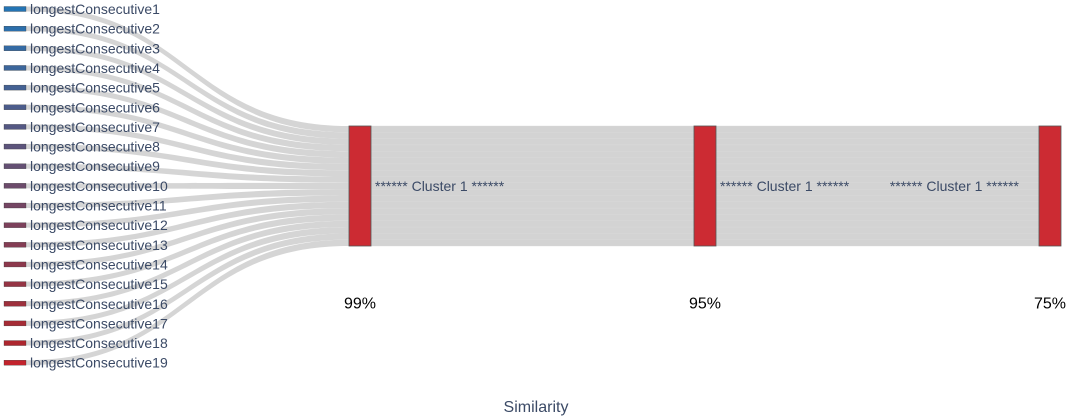 This screenshot has width=1072, height=420. Describe the element at coordinates (1050, 304) in the screenshot. I see `stage-label: 75%` at that location.